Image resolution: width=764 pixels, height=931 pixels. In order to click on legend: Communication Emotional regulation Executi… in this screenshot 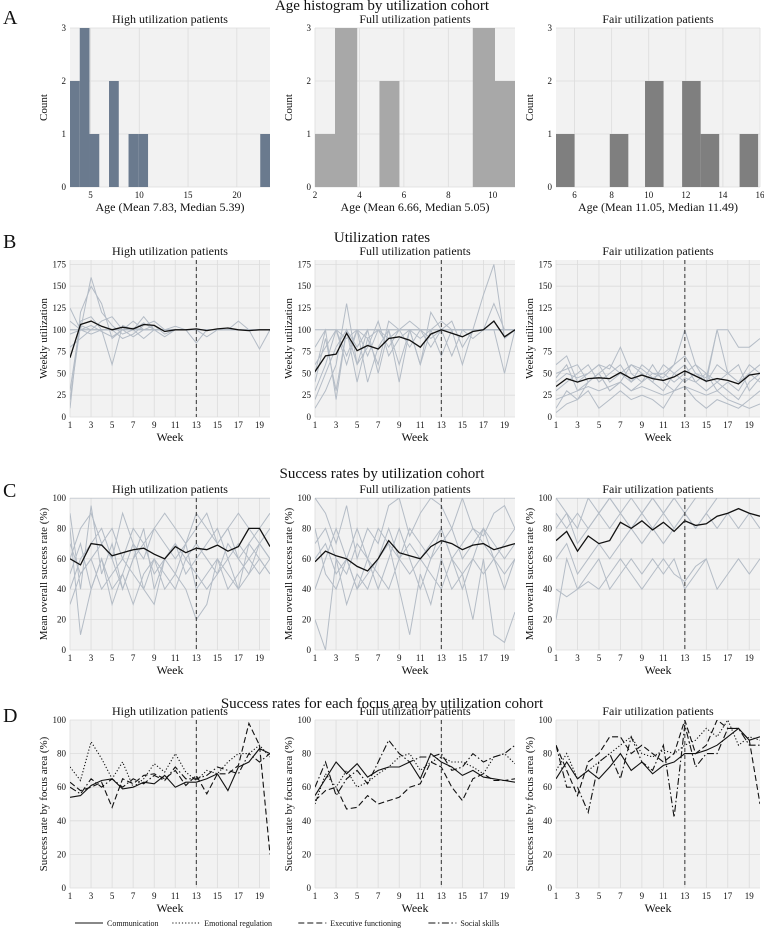, I will do `click(287, 923)`.